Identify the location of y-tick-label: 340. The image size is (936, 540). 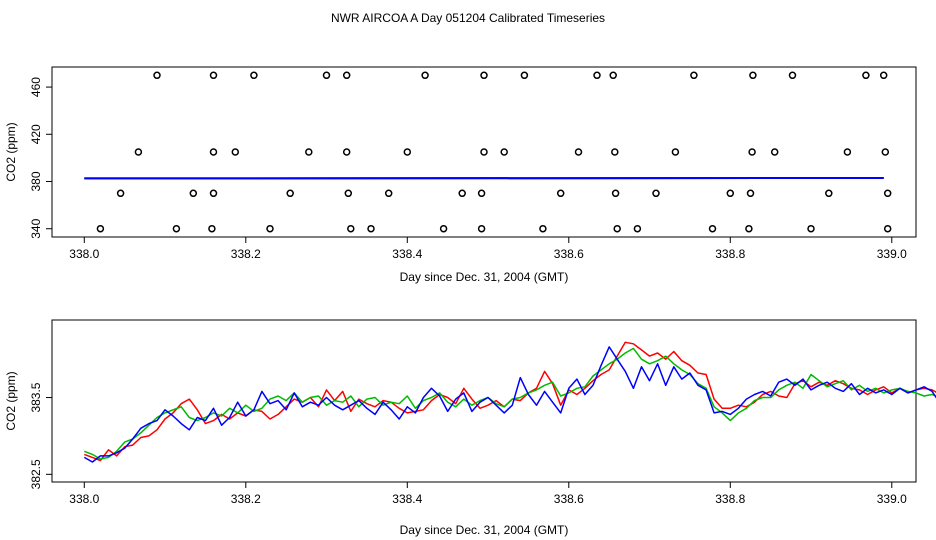
(36, 228).